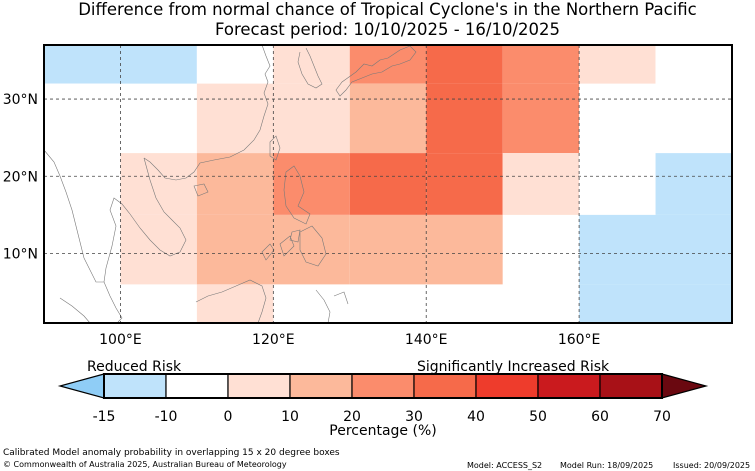  What do you see at coordinates (75, 310) in the screenshot?
I see `coast-sumatra` at bounding box center [75, 310].